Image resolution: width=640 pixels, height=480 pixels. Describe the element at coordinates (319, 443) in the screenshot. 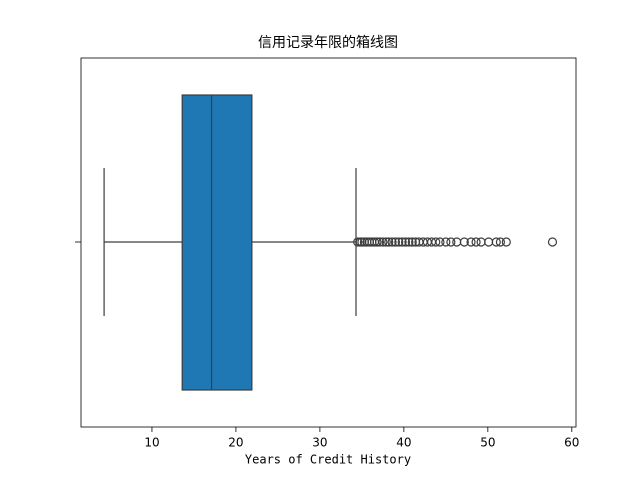

I see `x-tick-label: 30` at that location.